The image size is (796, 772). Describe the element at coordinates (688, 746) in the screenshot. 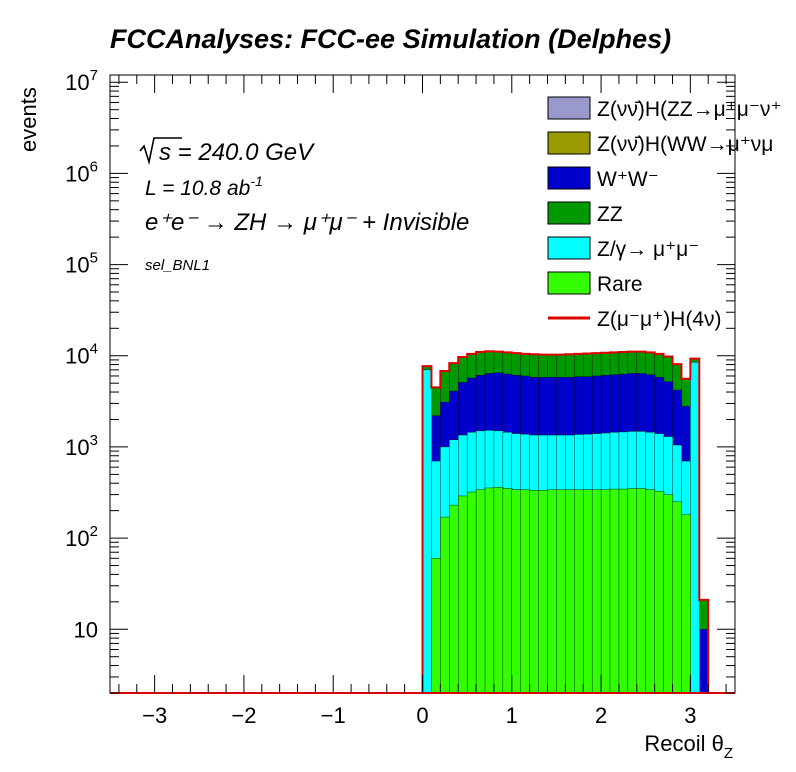

I see `x-axis-label: Recoil θZ` at that location.